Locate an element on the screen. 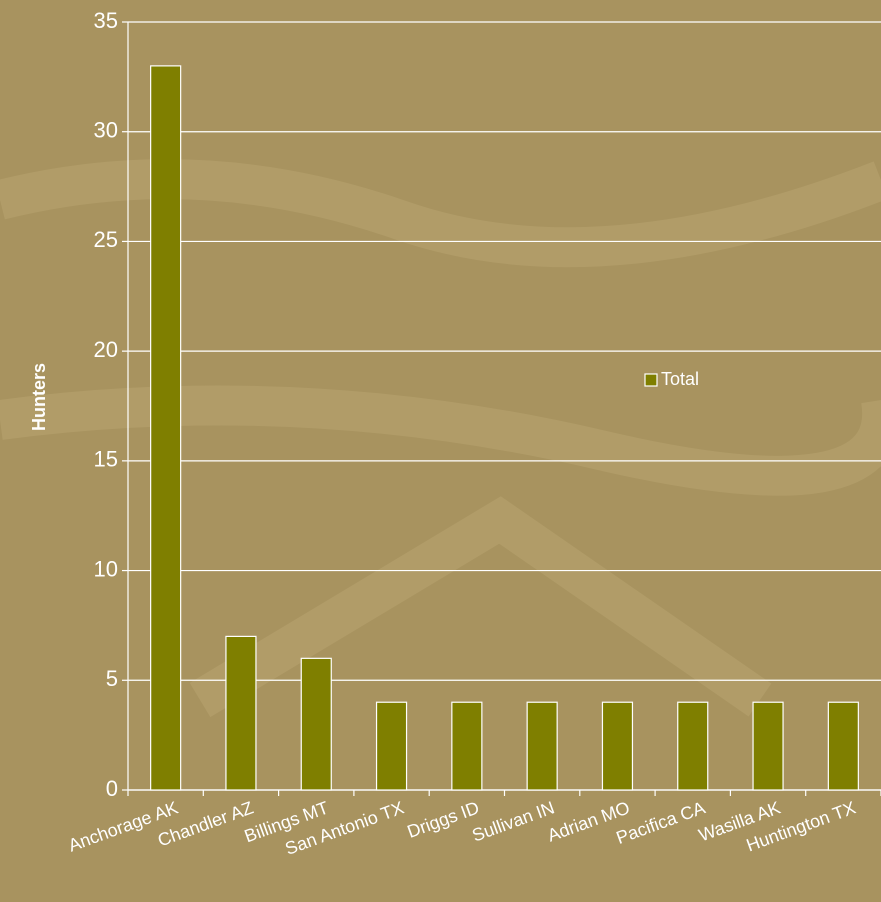 This screenshot has width=881, height=902. legend-swatch is located at coordinates (651, 380).